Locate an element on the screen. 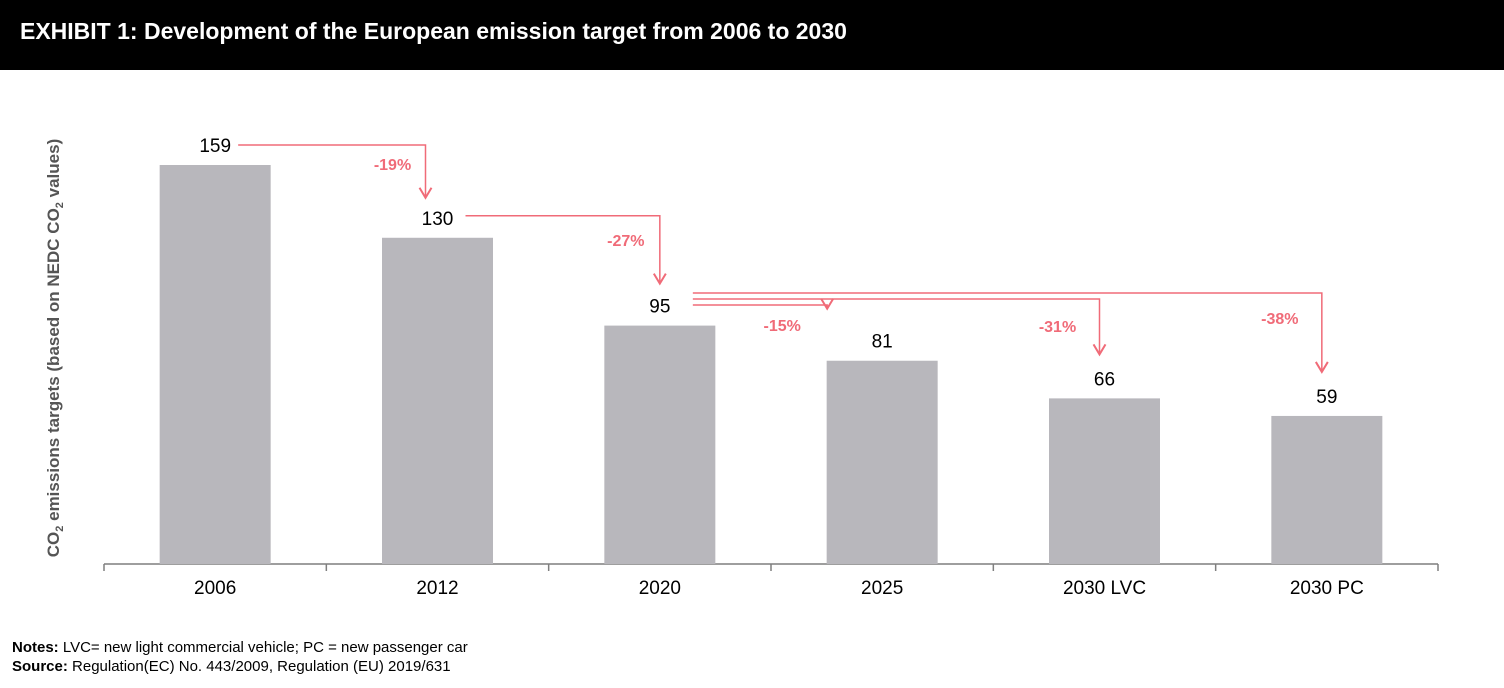 This screenshot has height=688, width=1504. x-tick-label: 2025 is located at coordinates (882, 588).